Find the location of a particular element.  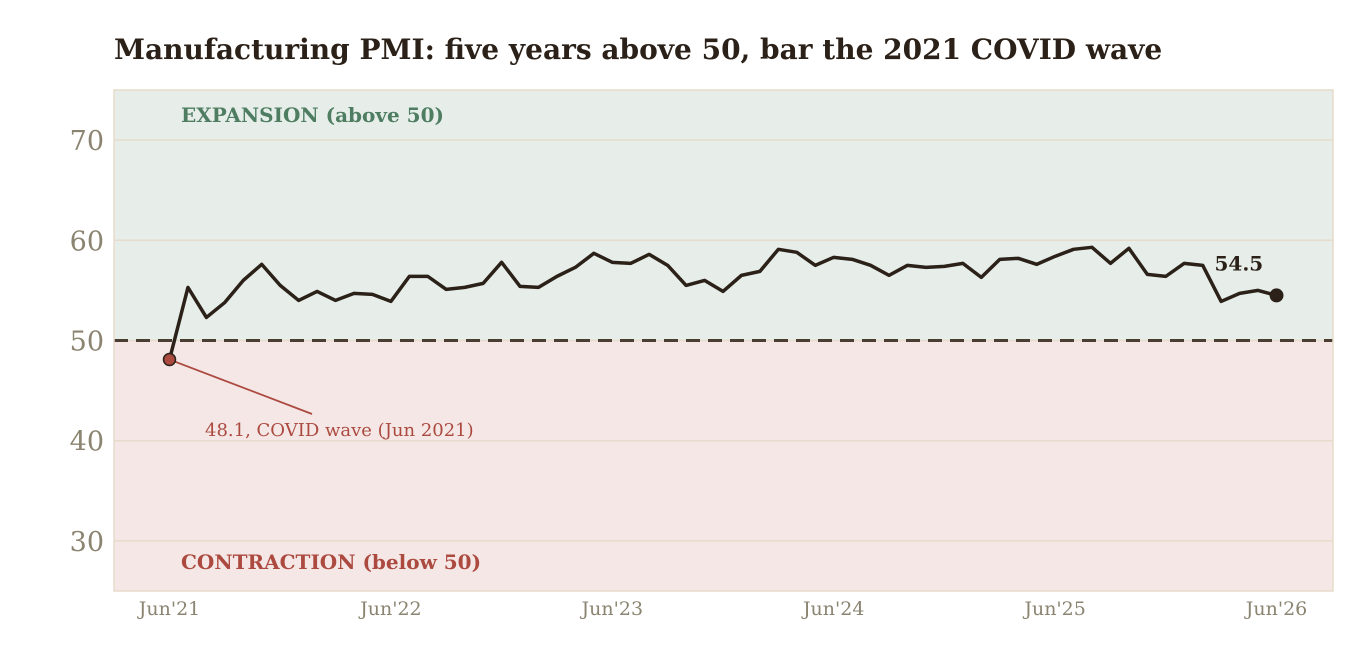

y-axis-ticks: 30 40 50 60 70 is located at coordinates (87, 342).